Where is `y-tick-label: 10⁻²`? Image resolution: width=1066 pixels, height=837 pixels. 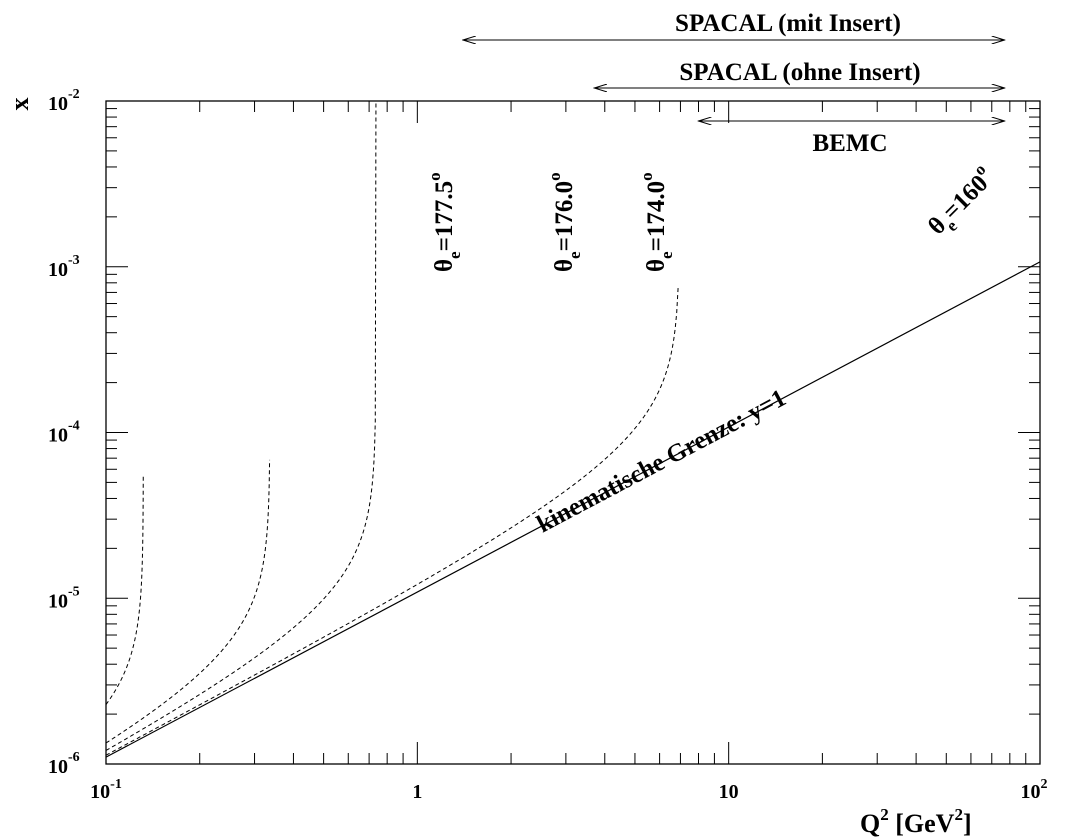 y-tick-label: 10⁻² is located at coordinates (64, 101).